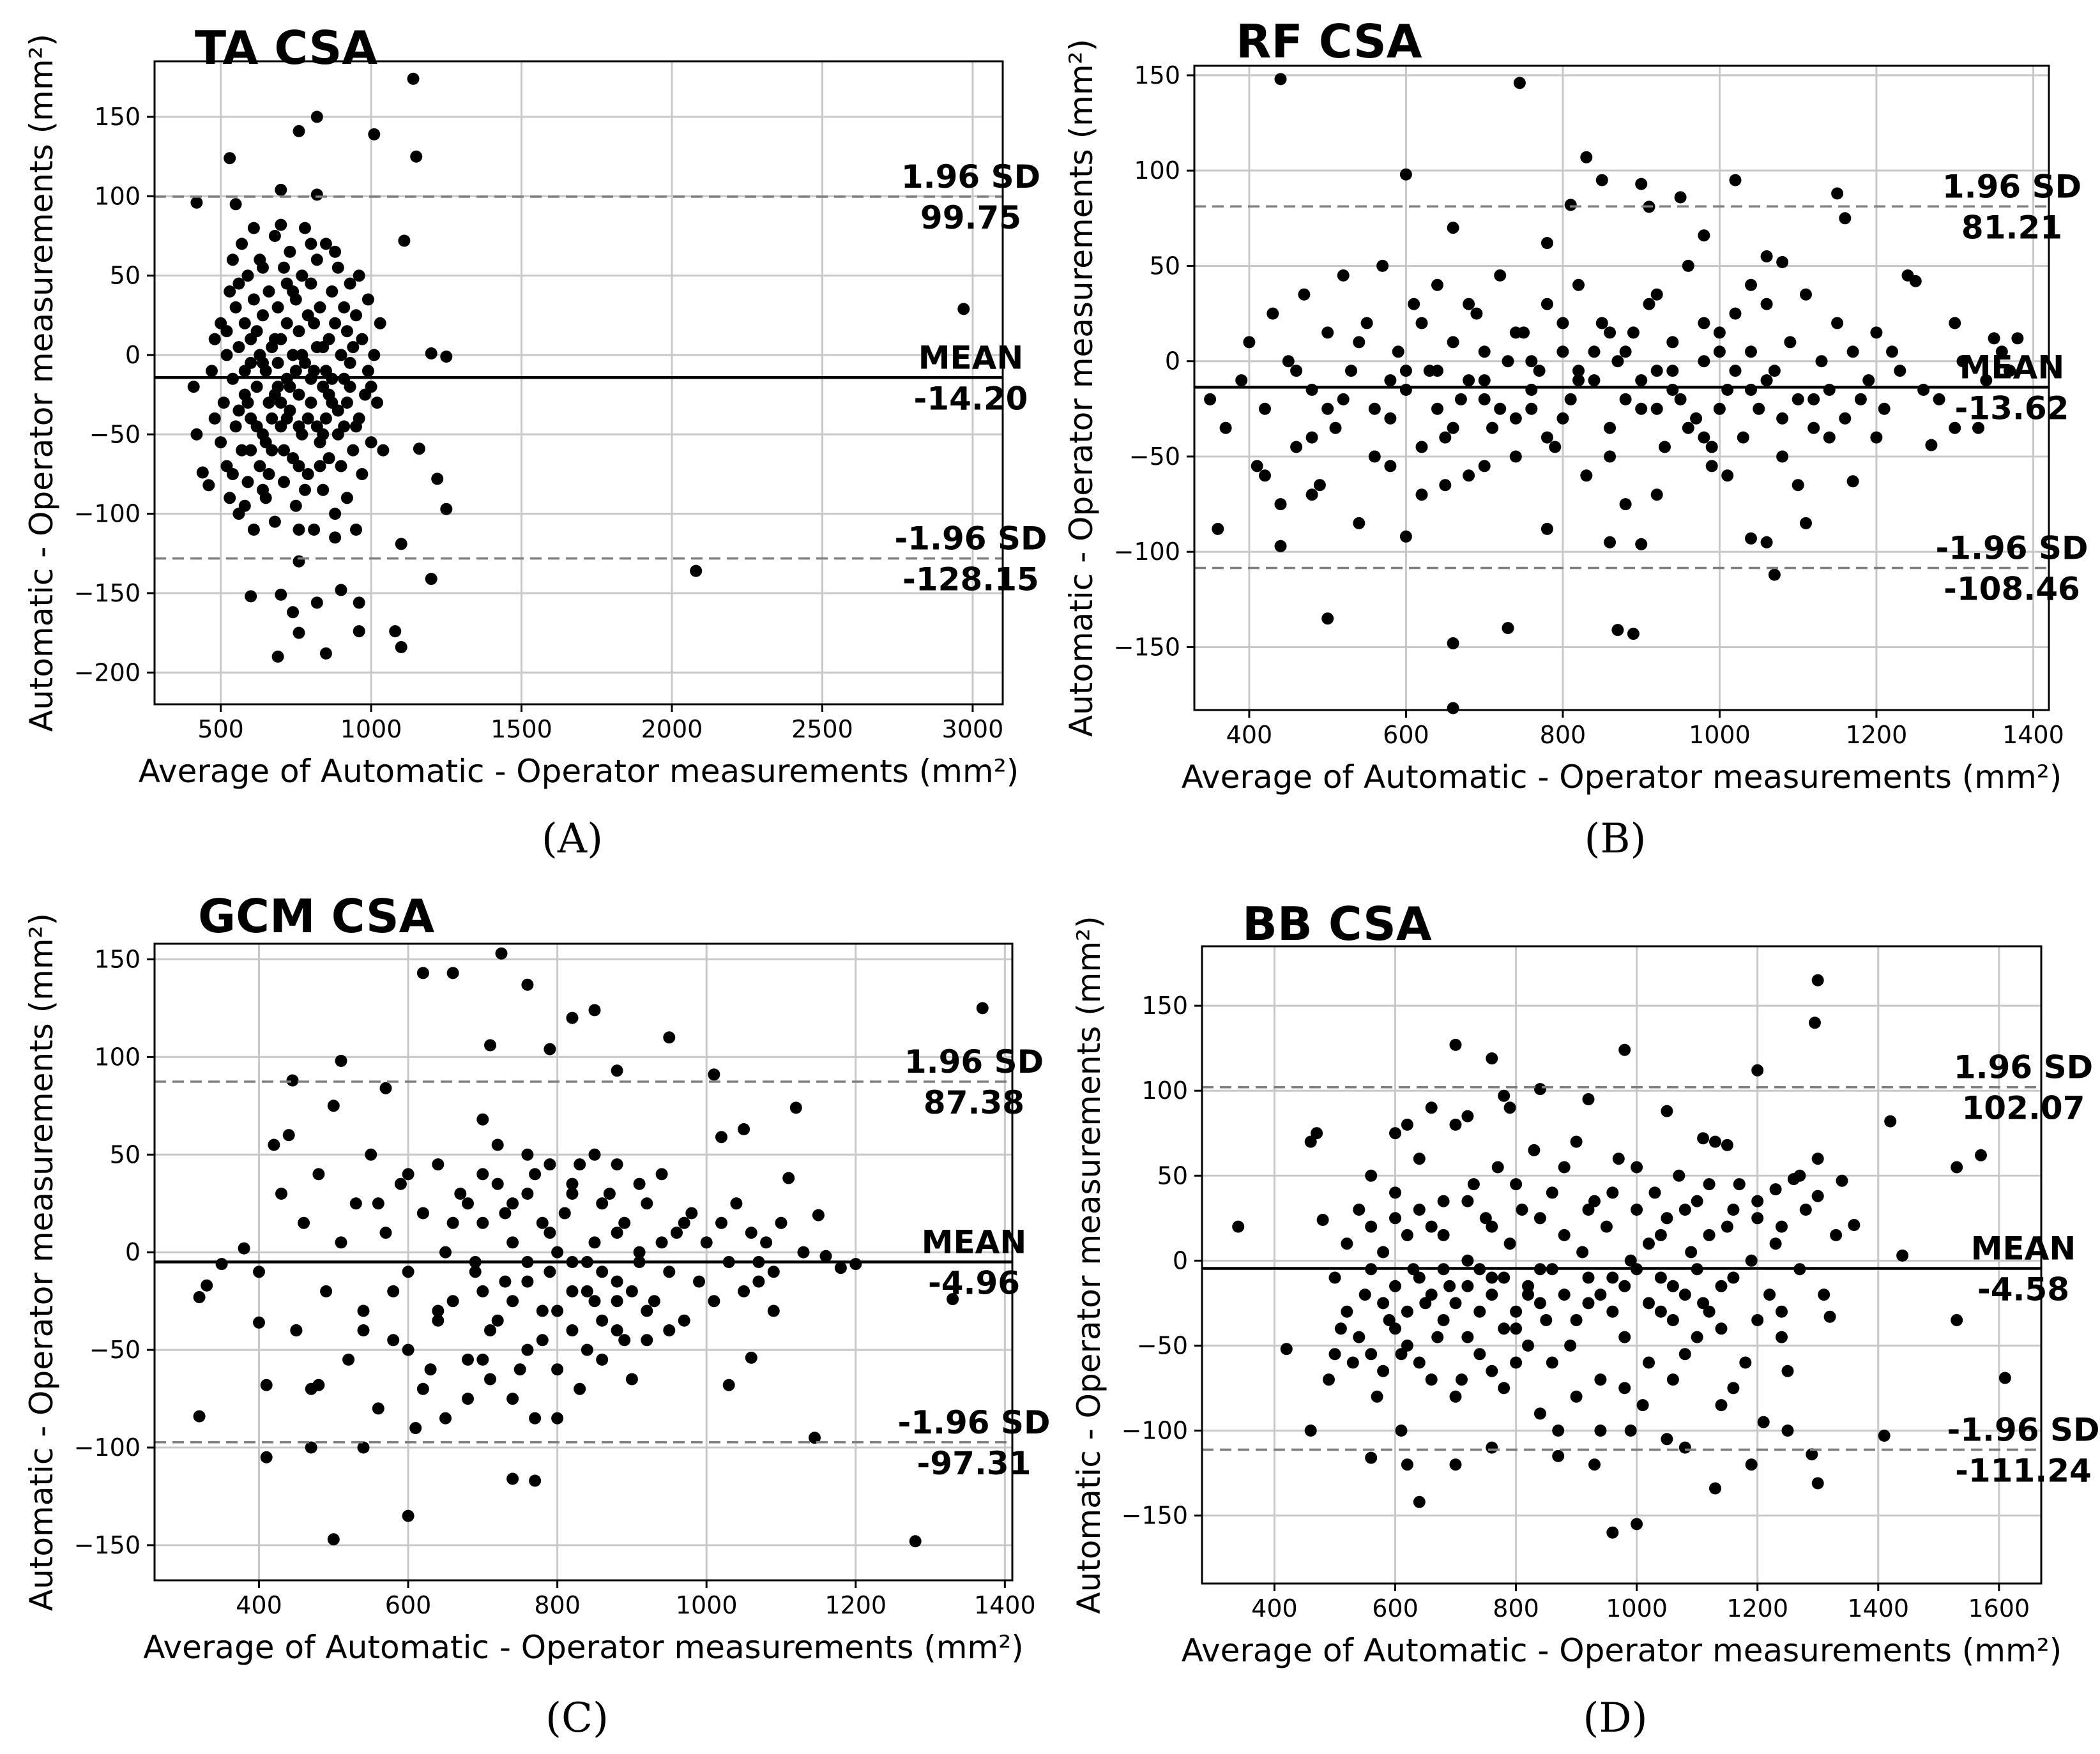  I want to click on mean-value: -13.62, so click(2012, 408).